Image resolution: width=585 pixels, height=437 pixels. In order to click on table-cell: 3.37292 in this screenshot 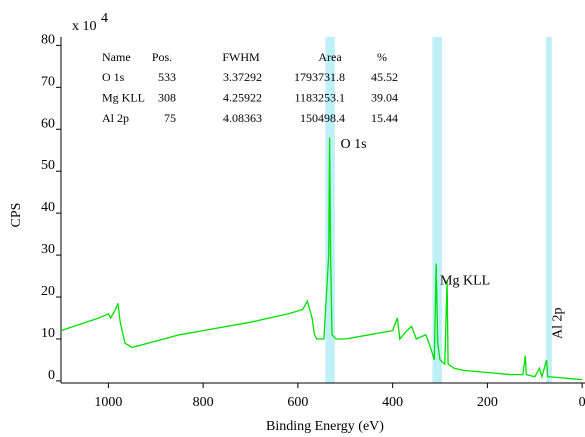, I will do `click(242, 77)`.